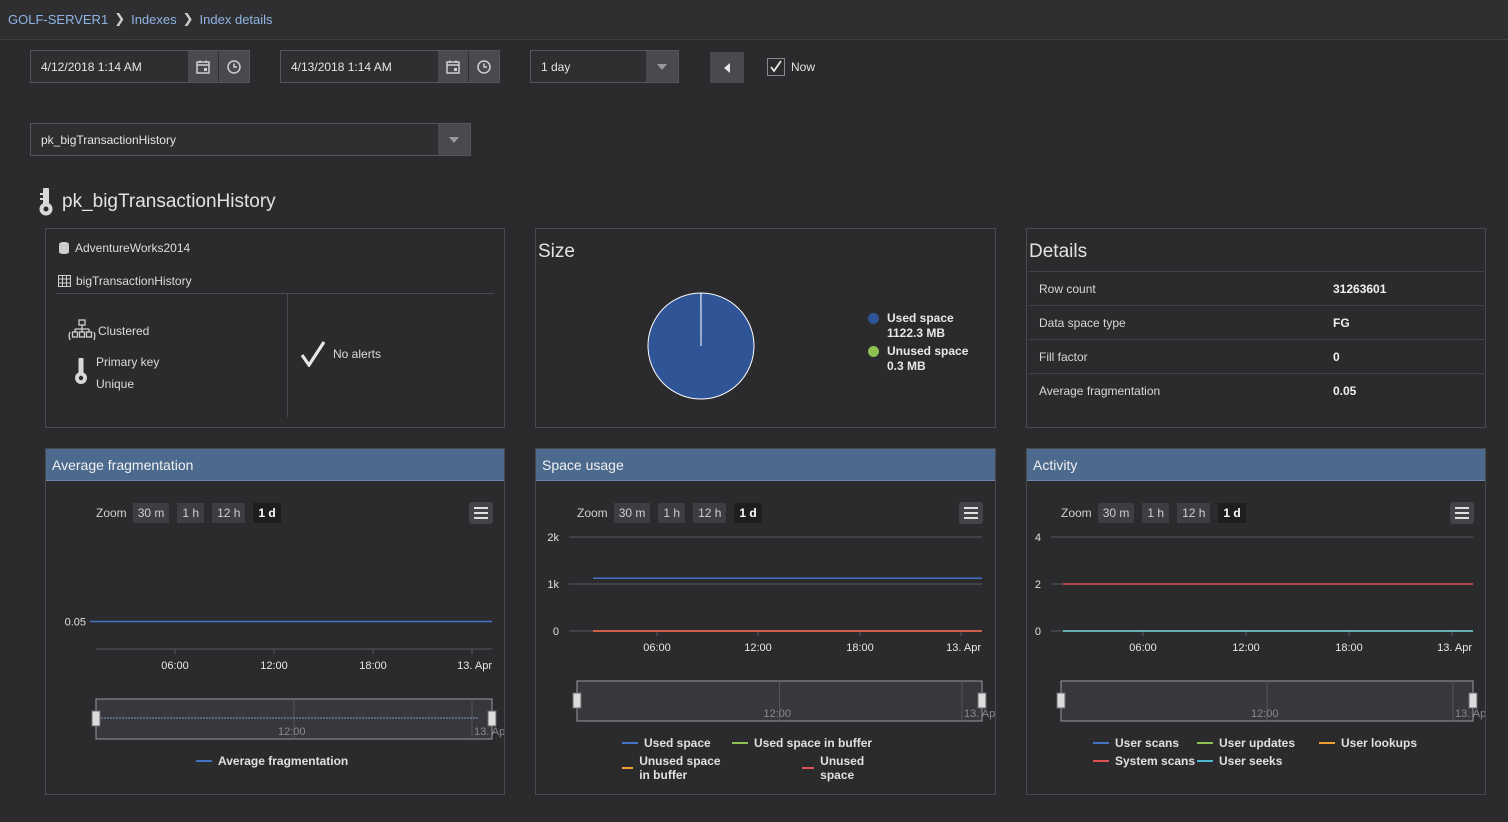  Describe the element at coordinates (1341, 322) in the screenshot. I see `details-value: FG` at that location.